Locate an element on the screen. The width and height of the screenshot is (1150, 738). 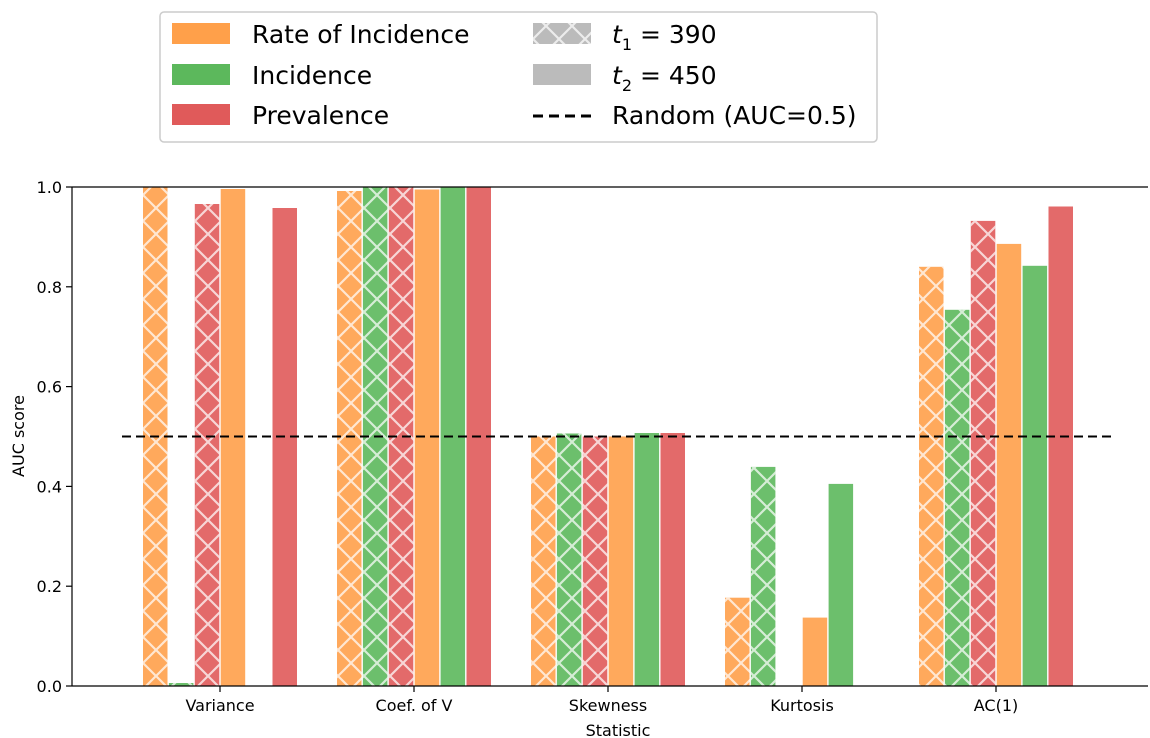
bar-incidence-t2-skewness is located at coordinates (647, 559).